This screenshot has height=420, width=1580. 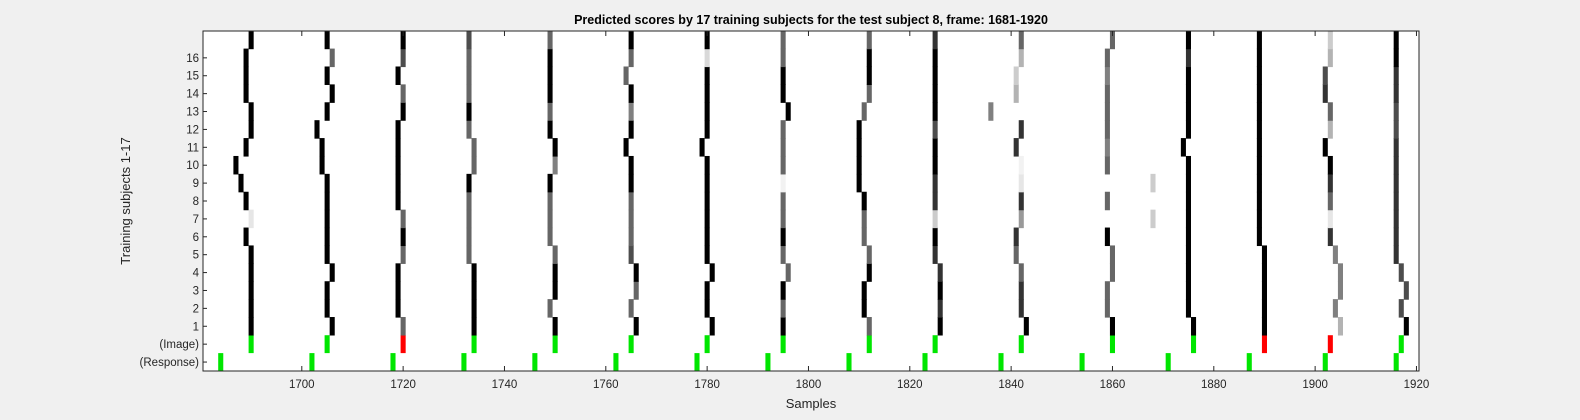 What do you see at coordinates (196, 256) in the screenshot?
I see `y-tick-label: 5` at bounding box center [196, 256].